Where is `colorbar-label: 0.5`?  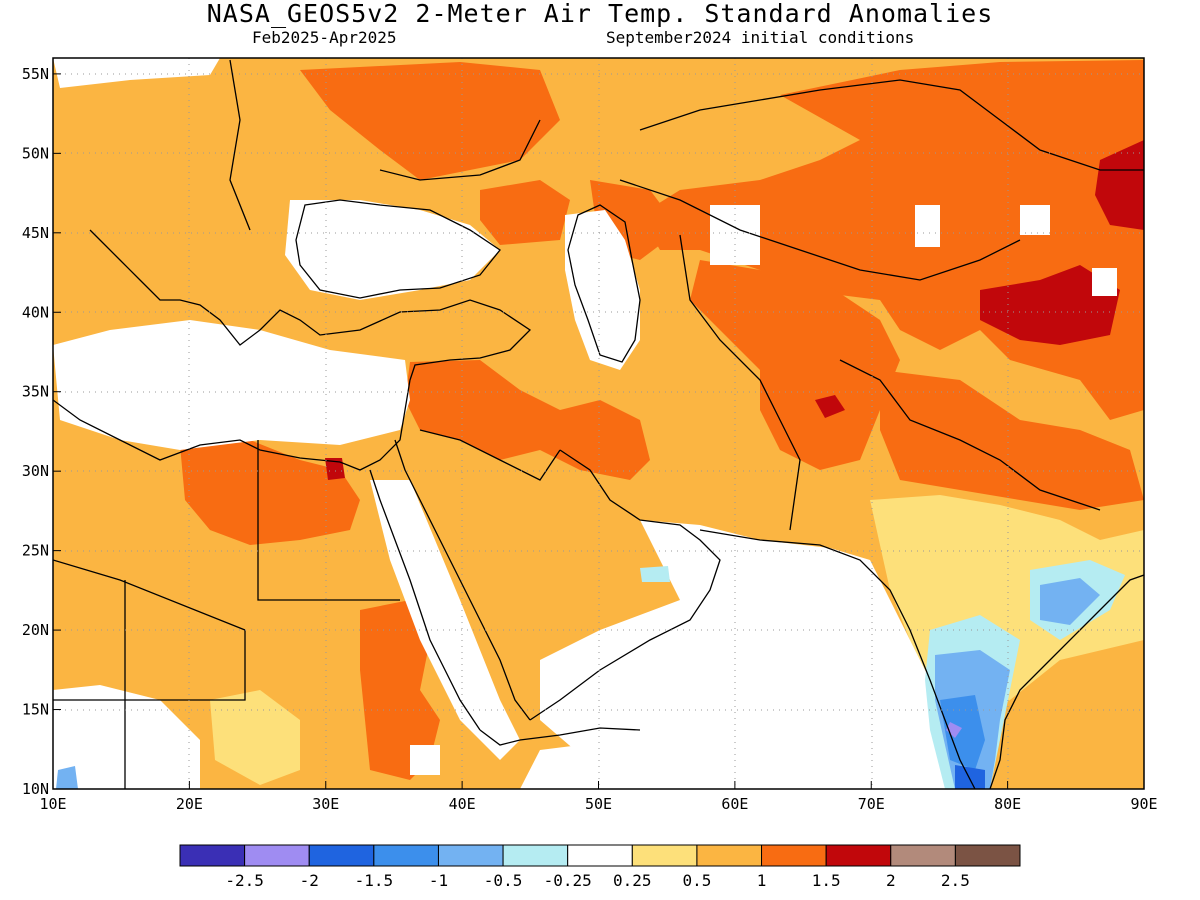
colorbar-label: 0.5 is located at coordinates (696, 880).